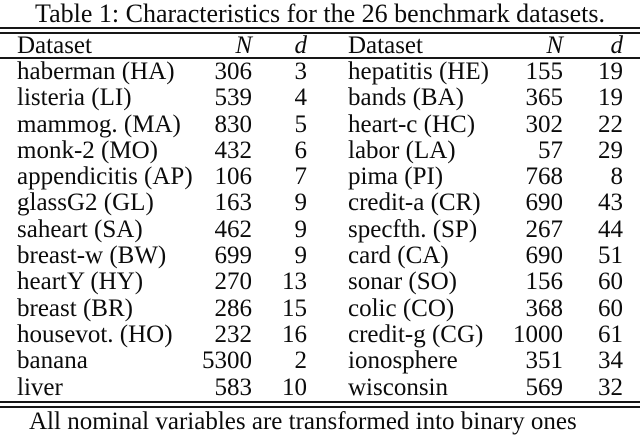 This screenshot has height=436, width=640. What do you see at coordinates (544, 282) in the screenshot?
I see `n-value-cell: 156` at bounding box center [544, 282].